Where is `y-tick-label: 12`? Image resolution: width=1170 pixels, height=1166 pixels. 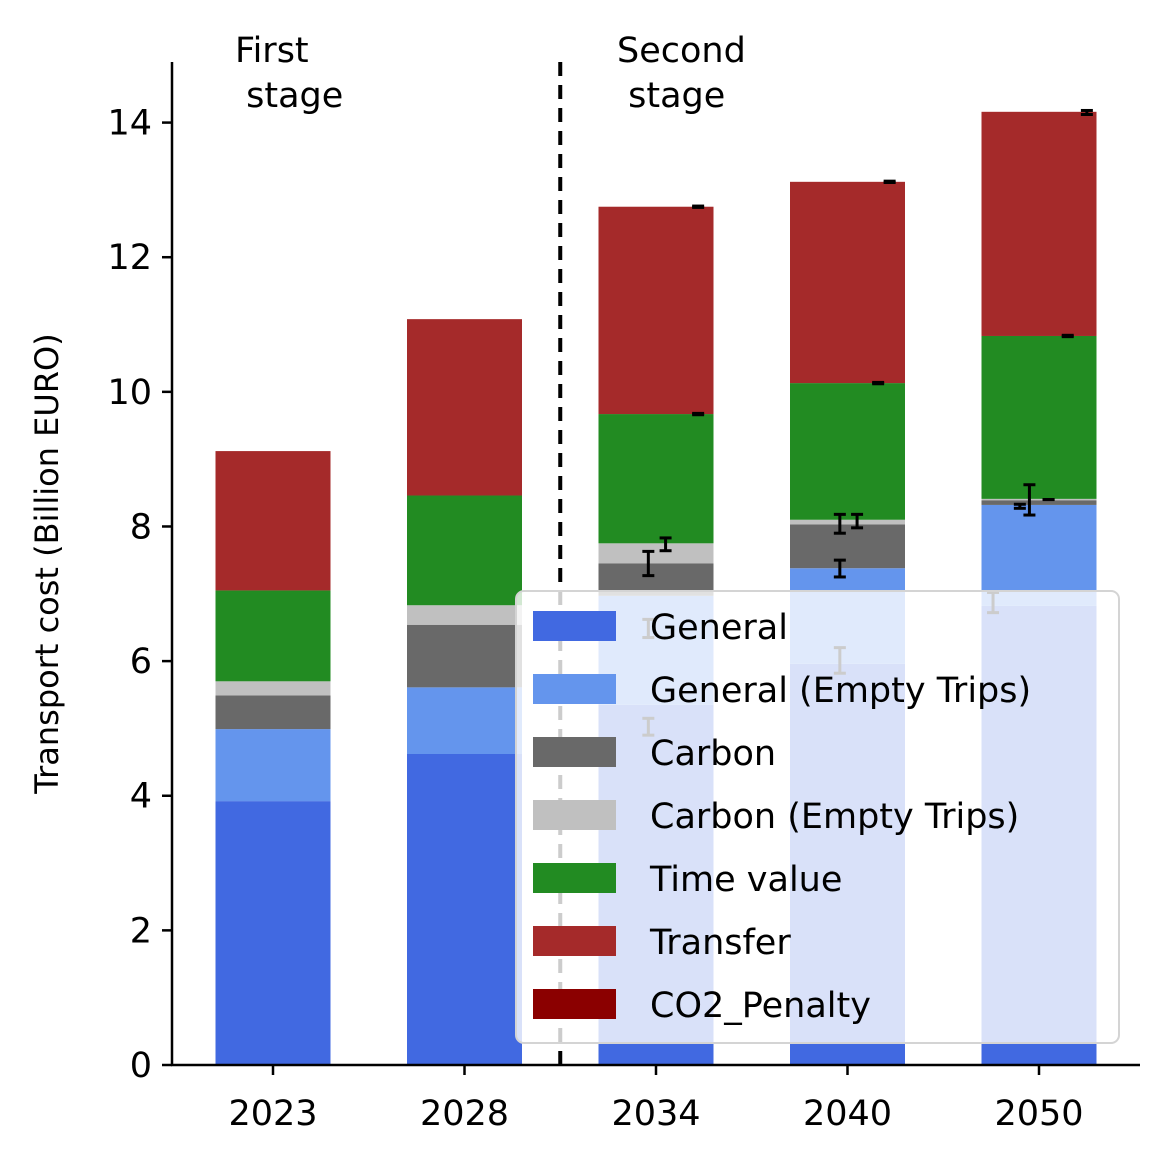
y-tick-label: 12 is located at coordinates (129, 258).